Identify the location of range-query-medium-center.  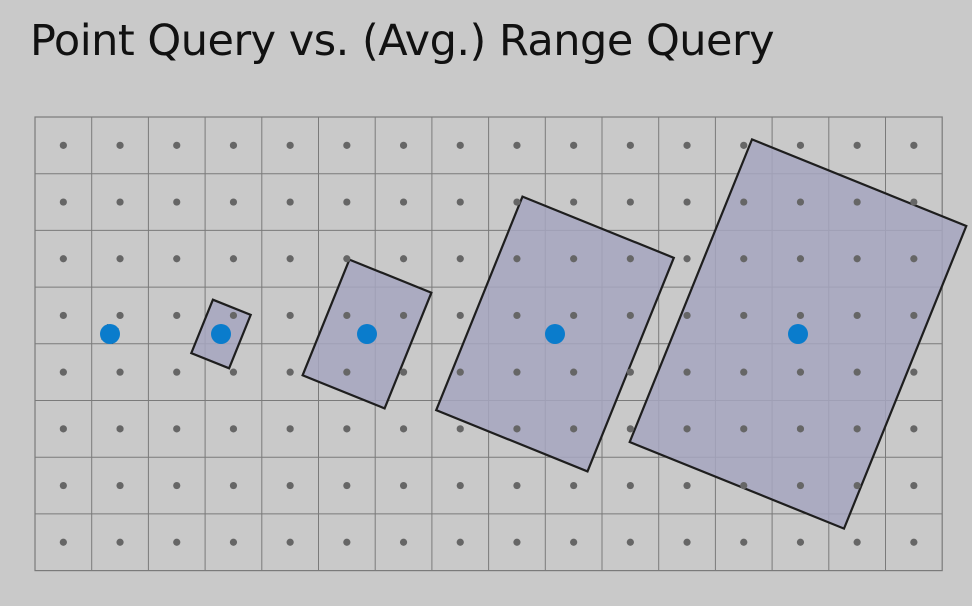
(367, 334).